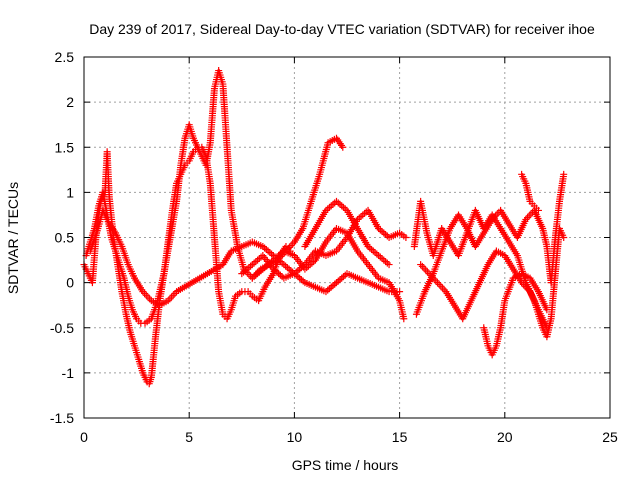 The height and width of the screenshot is (480, 640). What do you see at coordinates (68, 373) in the screenshot?
I see `y-tick-label: -1` at bounding box center [68, 373].